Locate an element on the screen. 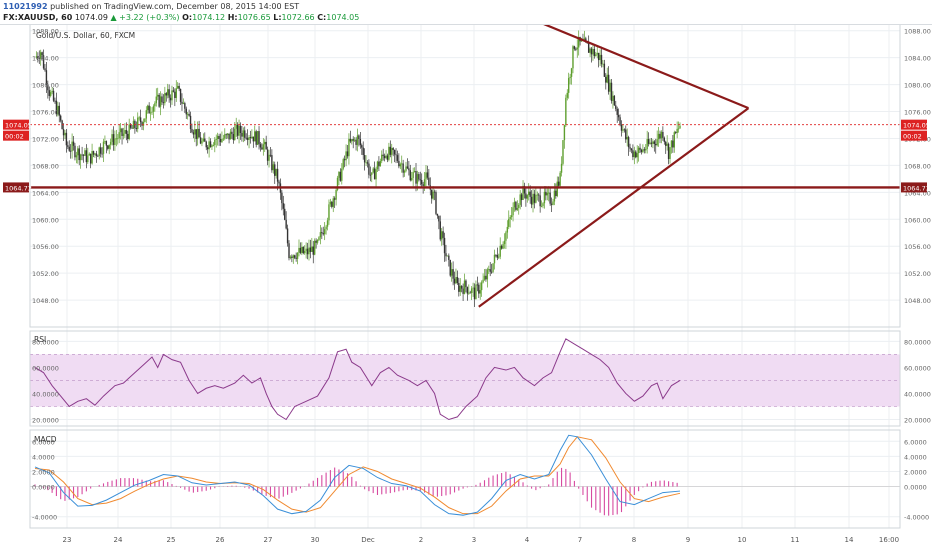  close-value: 1074.05 is located at coordinates (343, 17).